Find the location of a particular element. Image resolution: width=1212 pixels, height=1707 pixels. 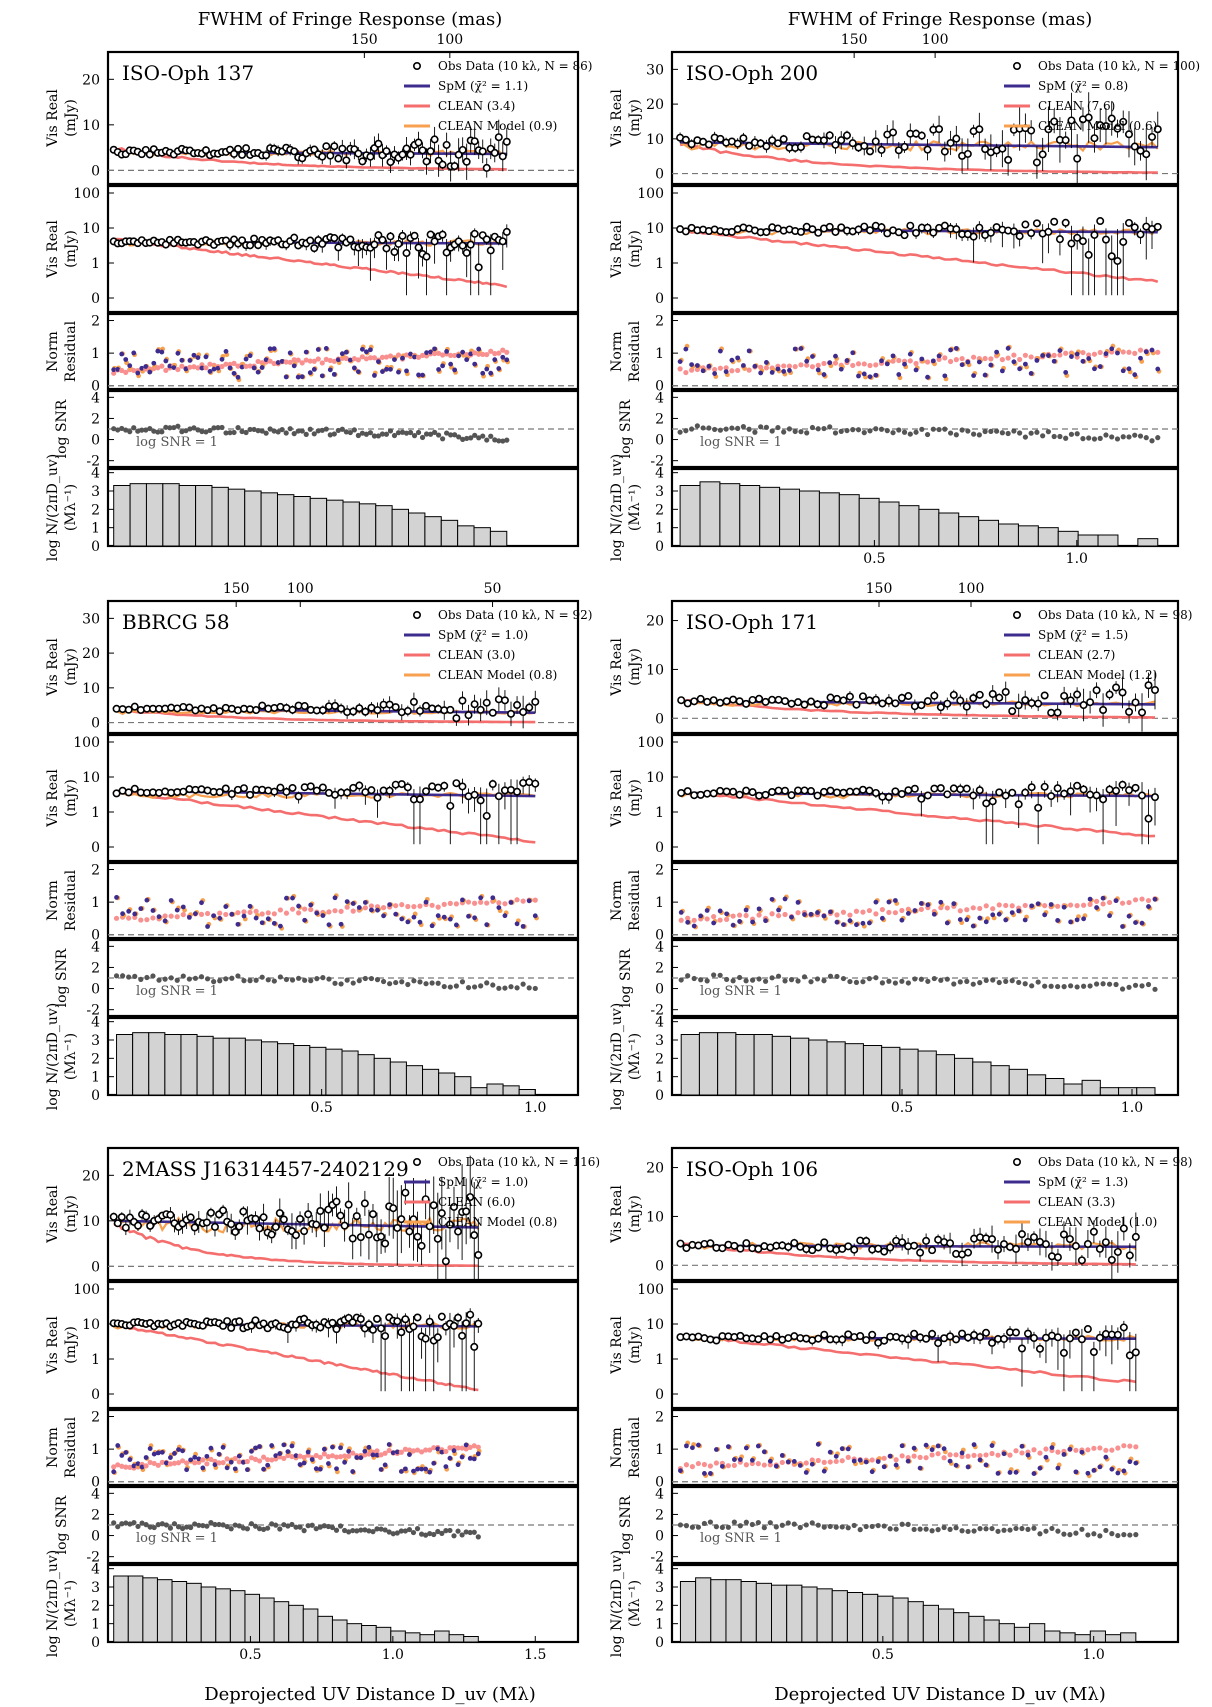

panel-title: ISO-Oph 106 is located at coordinates (752, 1169).